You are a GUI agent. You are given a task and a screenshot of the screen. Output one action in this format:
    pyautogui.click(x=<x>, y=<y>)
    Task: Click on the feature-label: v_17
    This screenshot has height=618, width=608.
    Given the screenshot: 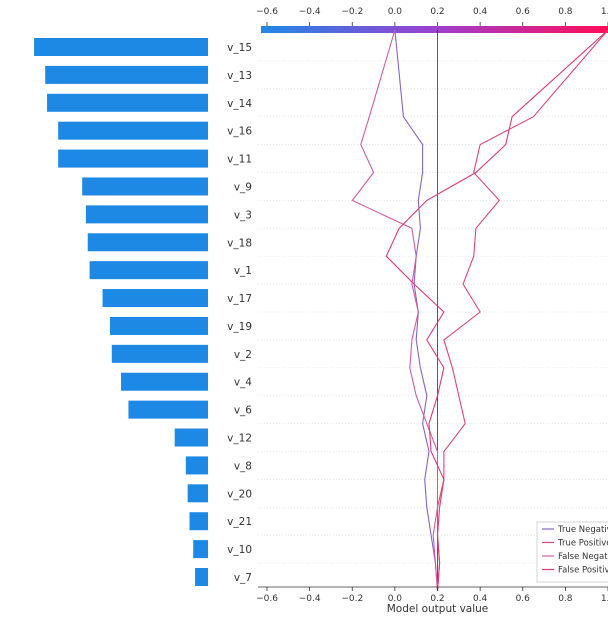 What is the action you would take?
    pyautogui.click(x=239, y=299)
    